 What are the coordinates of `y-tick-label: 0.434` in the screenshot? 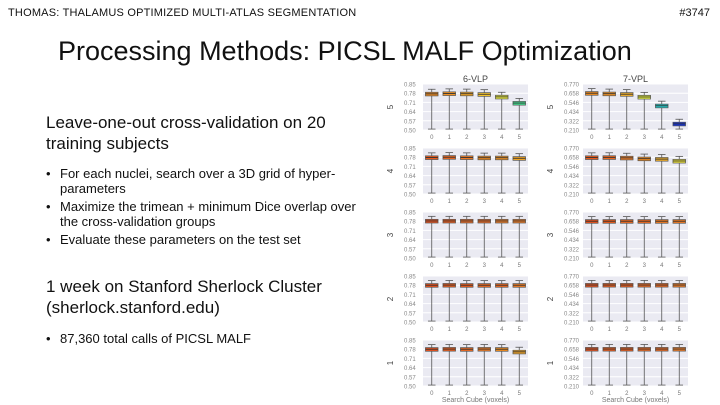 It's located at (572, 241).